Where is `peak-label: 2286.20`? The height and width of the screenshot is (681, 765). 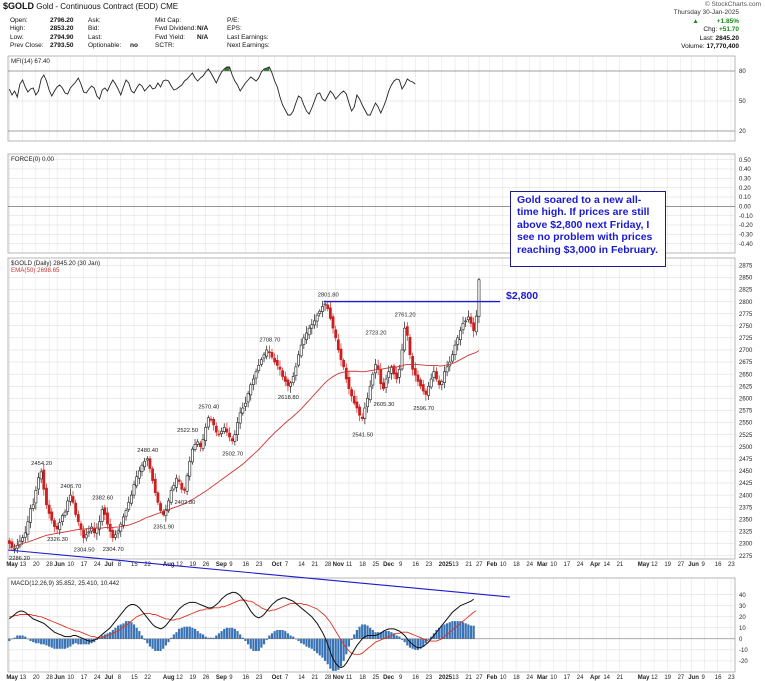
peak-label: 2286.20 is located at coordinates (19, 559).